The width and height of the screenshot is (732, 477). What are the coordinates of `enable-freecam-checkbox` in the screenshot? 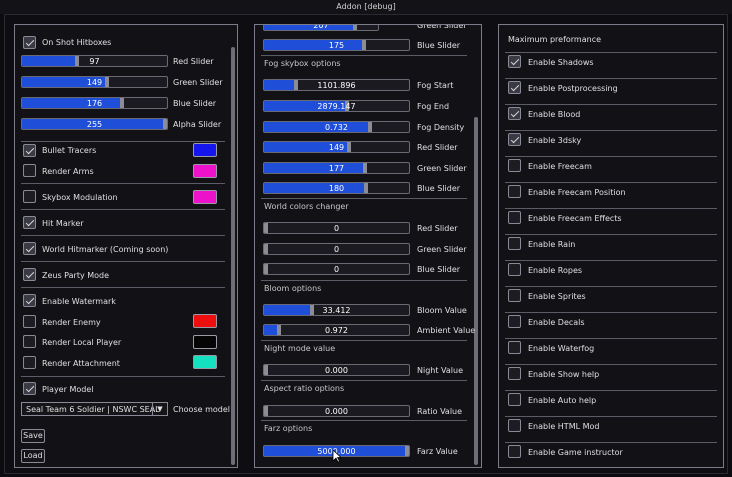 It's located at (514, 165).